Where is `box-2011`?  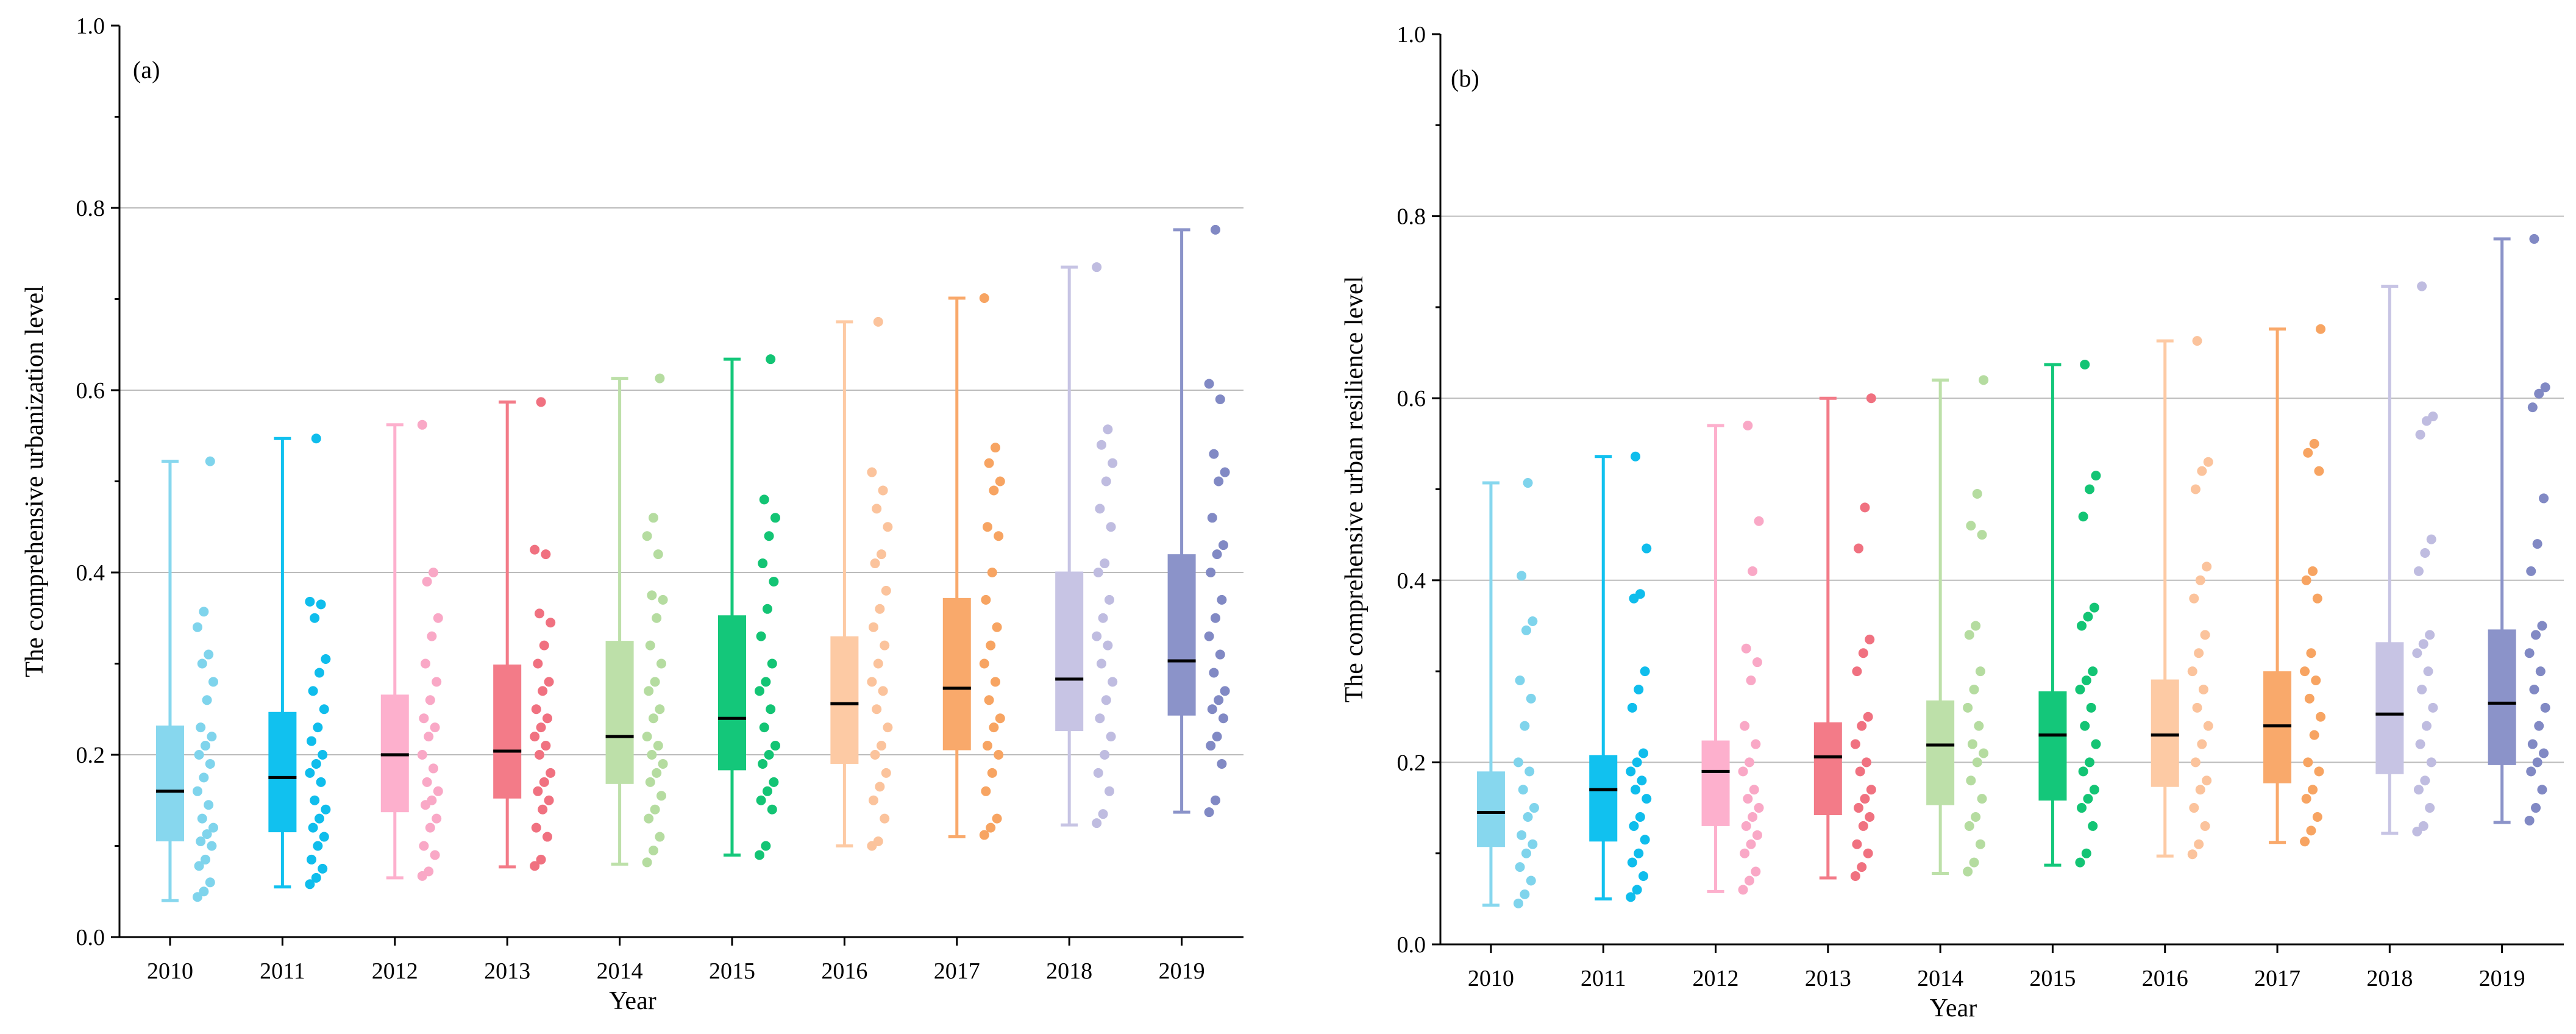 box-2011 is located at coordinates (282, 772).